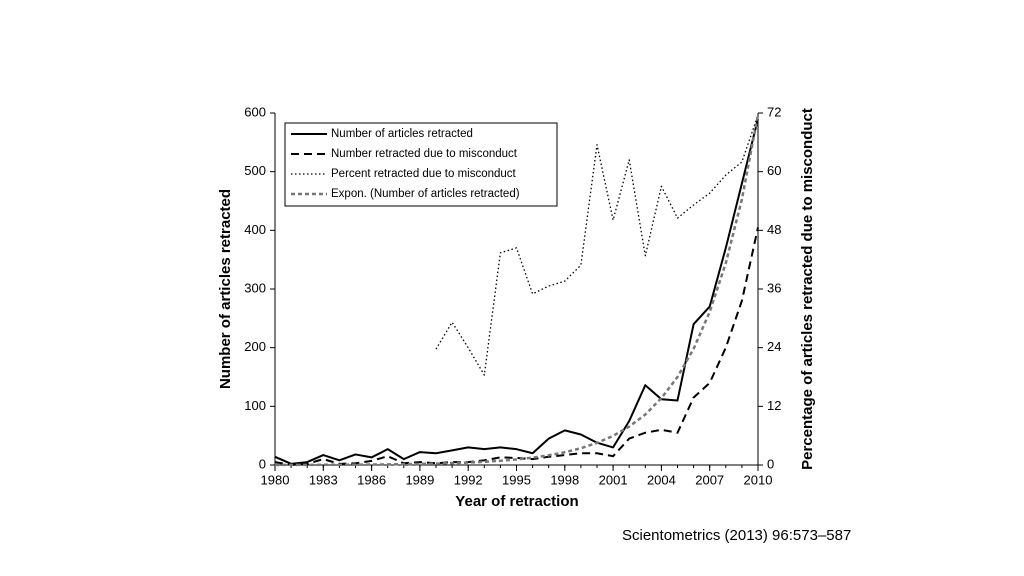 This screenshot has height=576, width=1024. What do you see at coordinates (225, 289) in the screenshot?
I see `y-axis-title: Number of articles retracted` at bounding box center [225, 289].